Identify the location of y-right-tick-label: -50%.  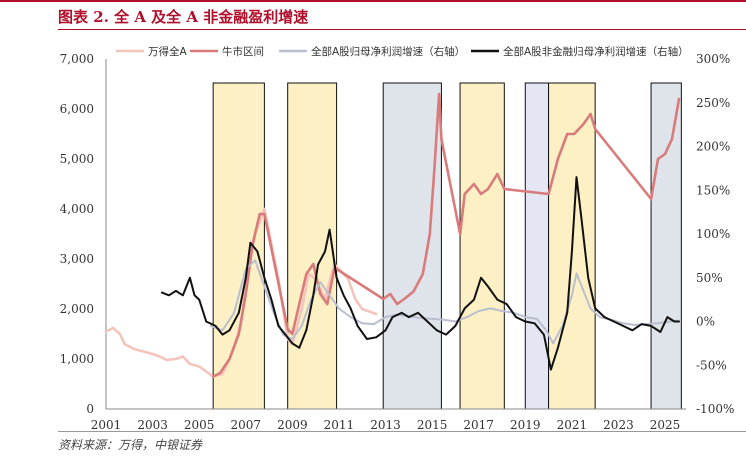
(711, 365).